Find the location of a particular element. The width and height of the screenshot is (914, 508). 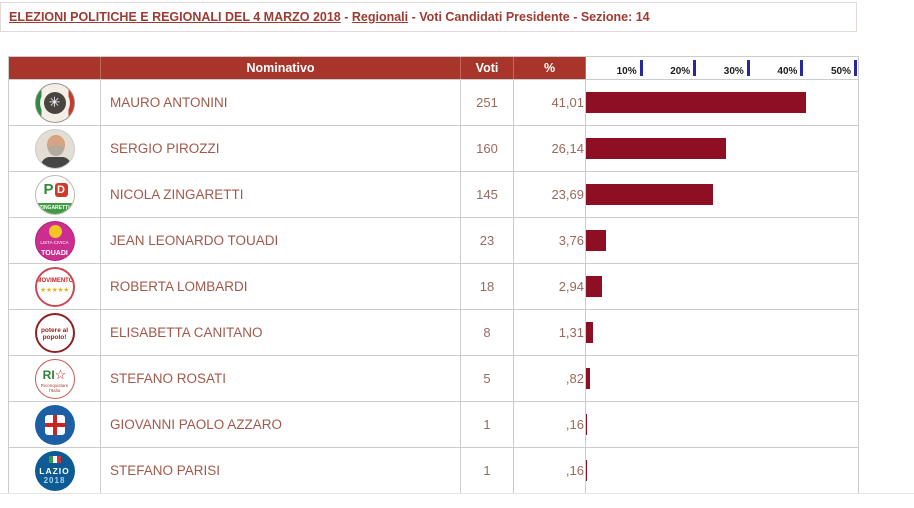

m5s-logo: MOVIMENTO ★★★★★ is located at coordinates (54, 286).